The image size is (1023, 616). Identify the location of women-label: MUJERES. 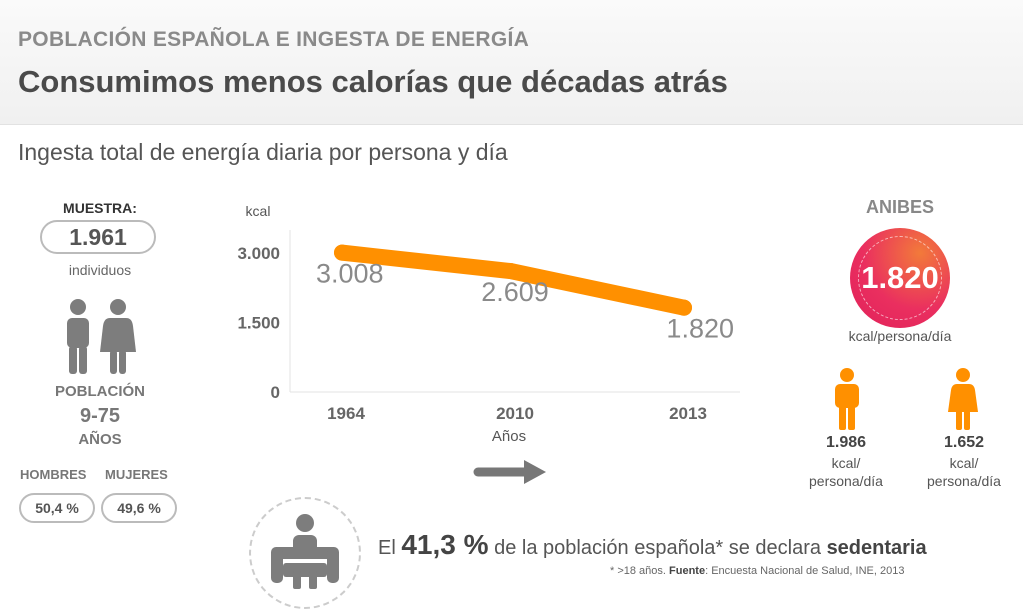
(136, 474).